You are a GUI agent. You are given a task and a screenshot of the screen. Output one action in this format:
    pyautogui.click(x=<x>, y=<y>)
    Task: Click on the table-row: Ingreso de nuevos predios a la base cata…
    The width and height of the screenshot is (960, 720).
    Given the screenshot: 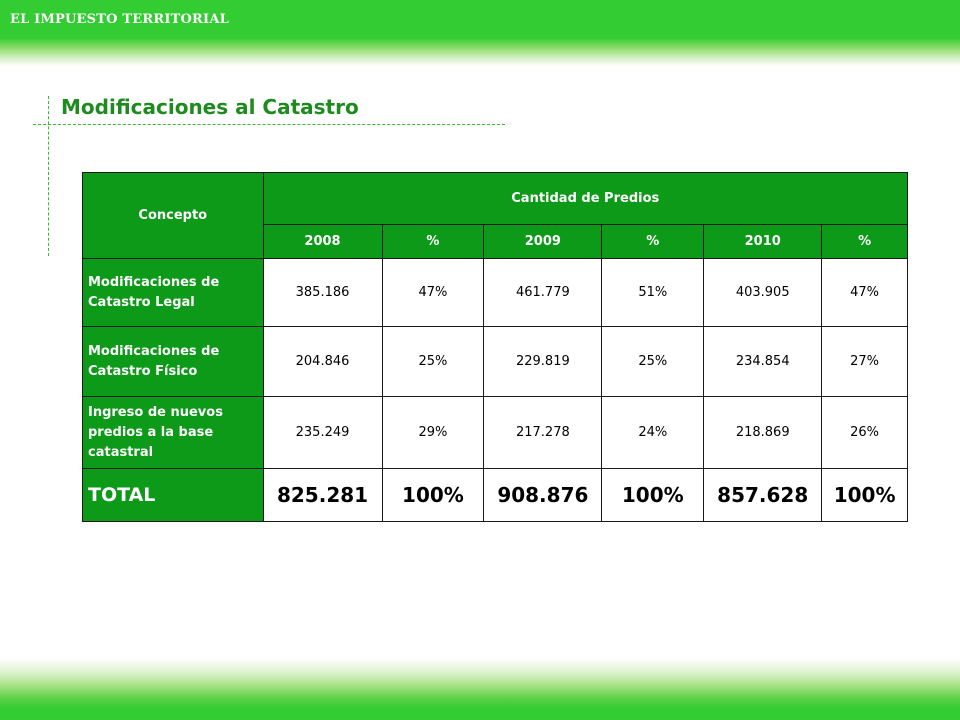 What is the action you would take?
    pyautogui.click(x=495, y=432)
    